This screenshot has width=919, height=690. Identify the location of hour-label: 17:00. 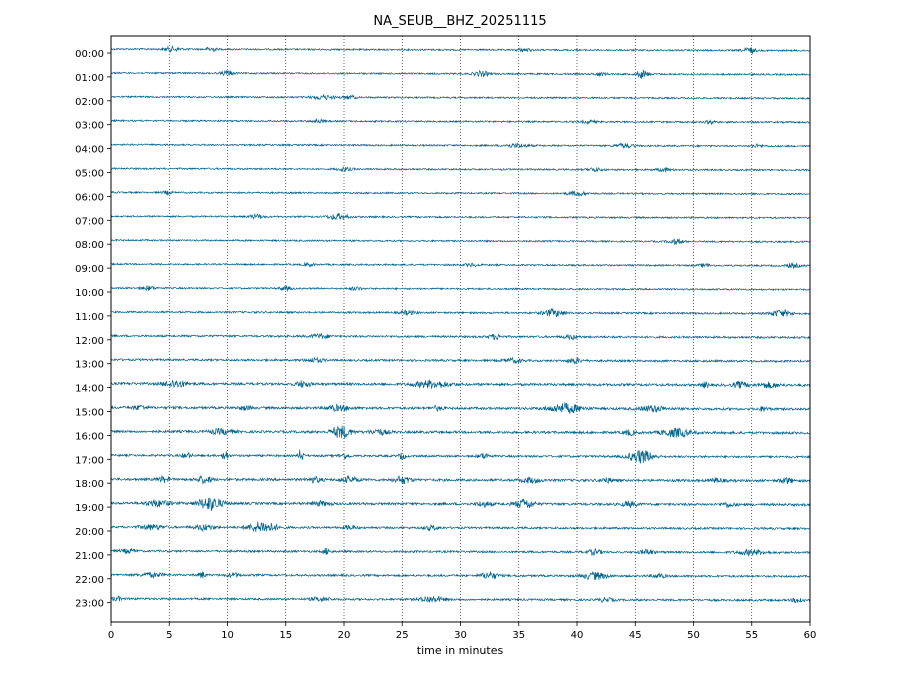
(89, 460).